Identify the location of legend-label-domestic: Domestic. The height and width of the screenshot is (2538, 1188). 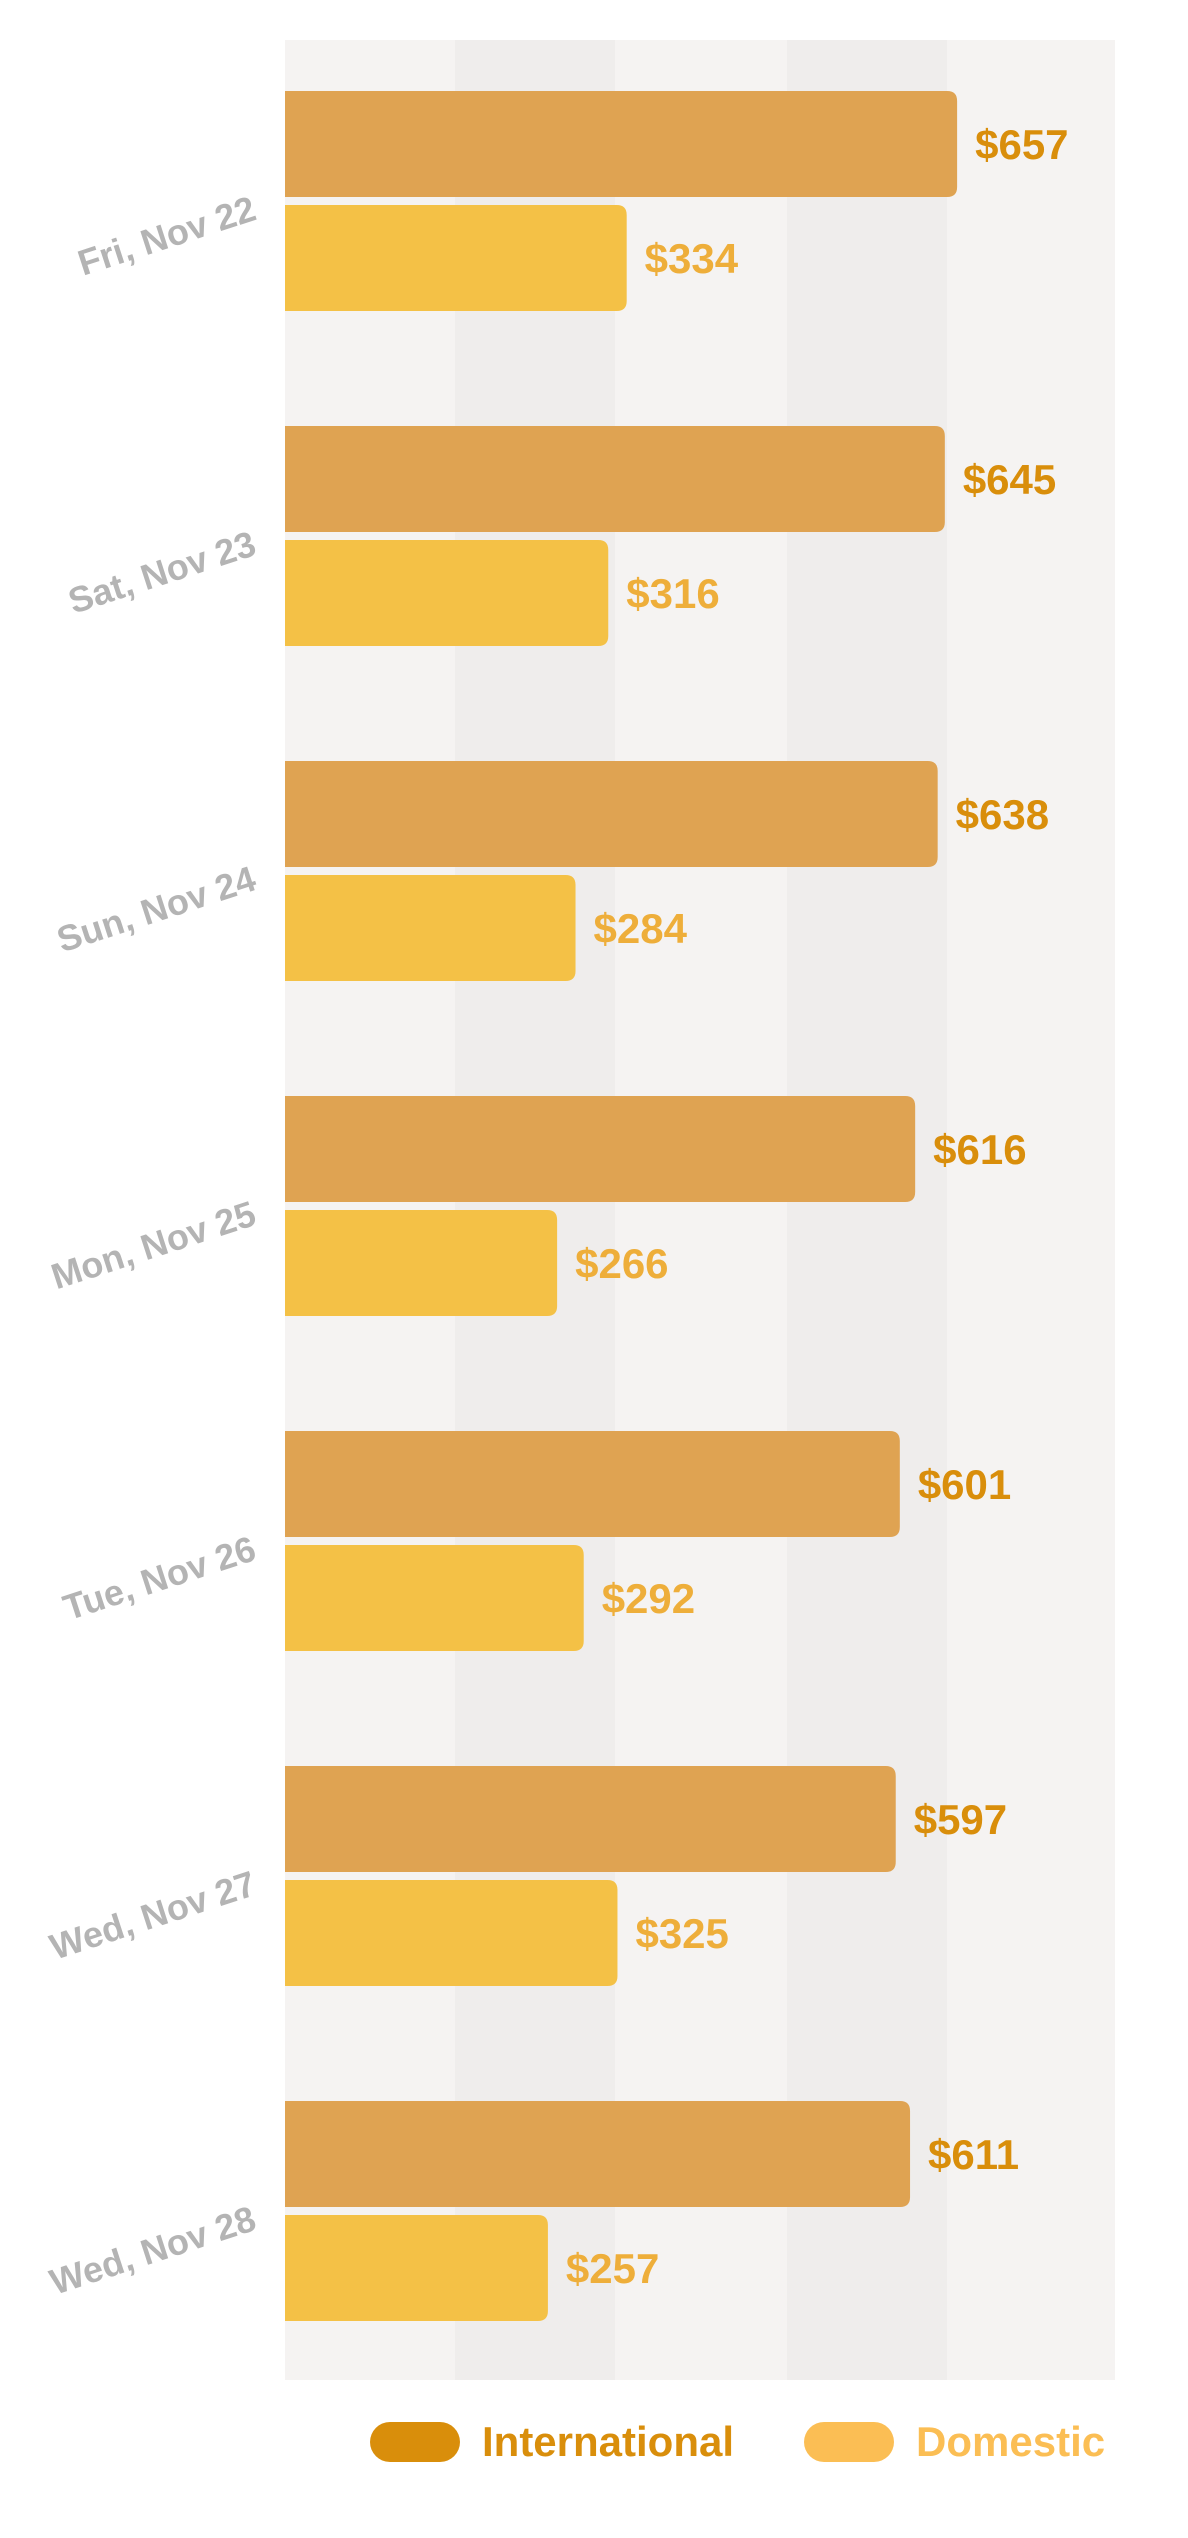
(1011, 2441).